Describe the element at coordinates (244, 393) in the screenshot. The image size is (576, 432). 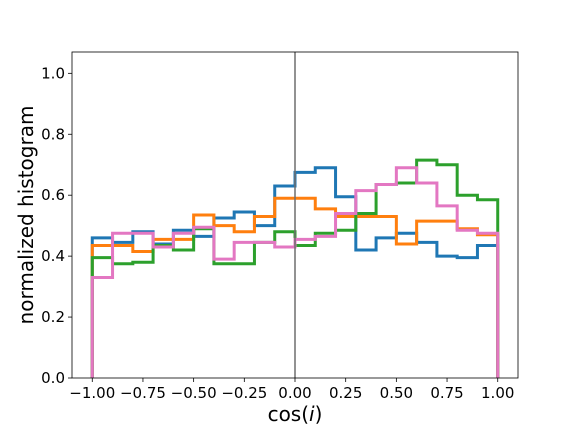
I see `x-tick-label: −0.25` at that location.